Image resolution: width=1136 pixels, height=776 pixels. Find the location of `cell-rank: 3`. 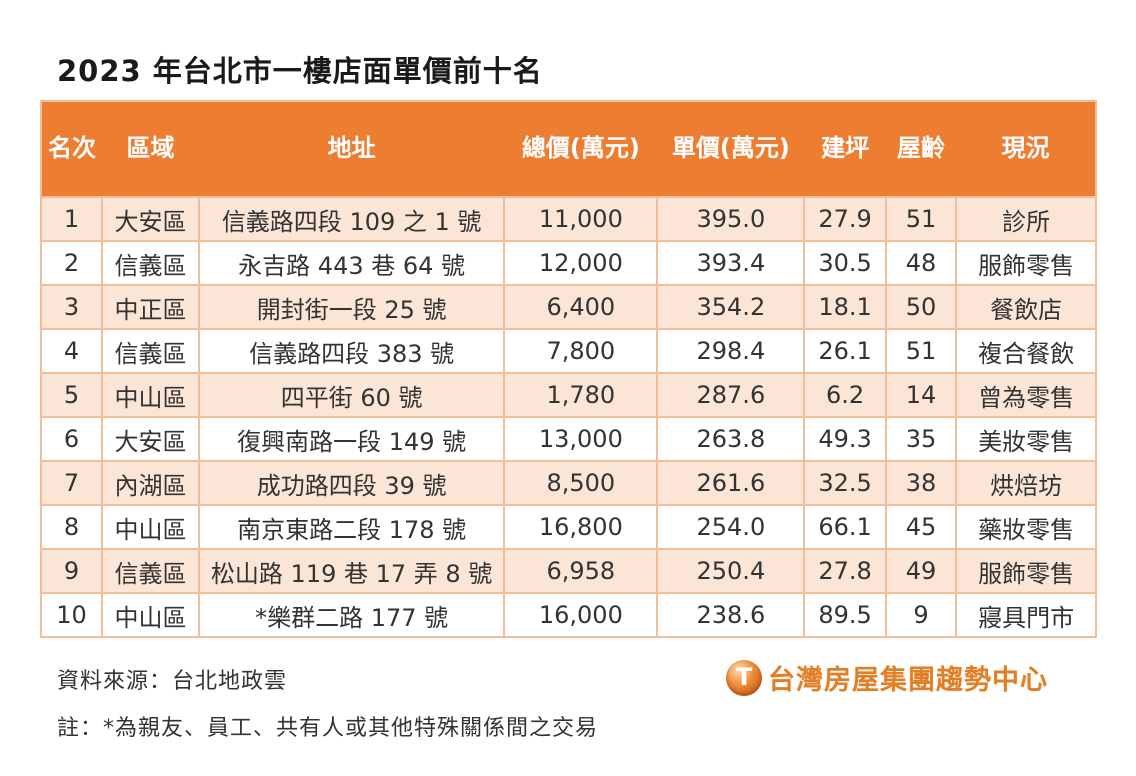

cell-rank: 3 is located at coordinates (71, 307).